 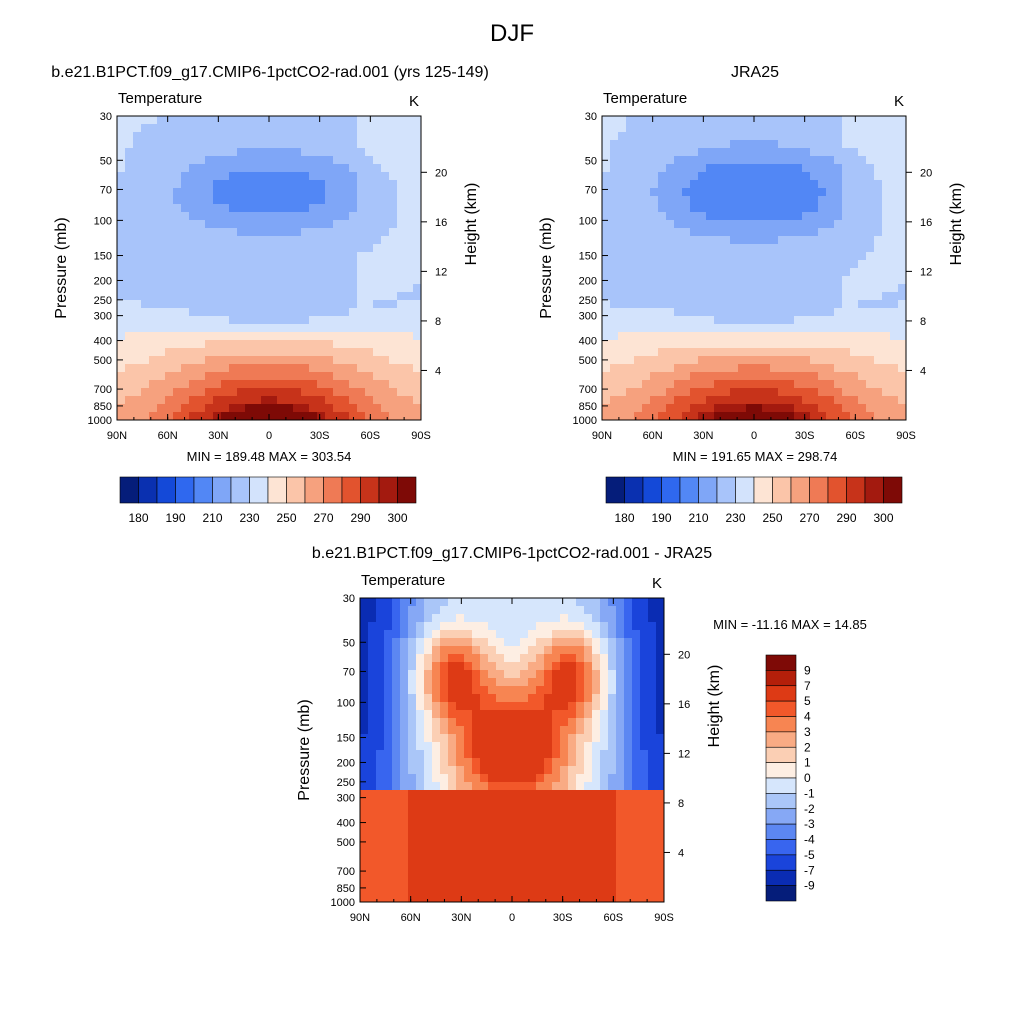 I want to click on y-tick-label: 150, so click(x=103, y=257).